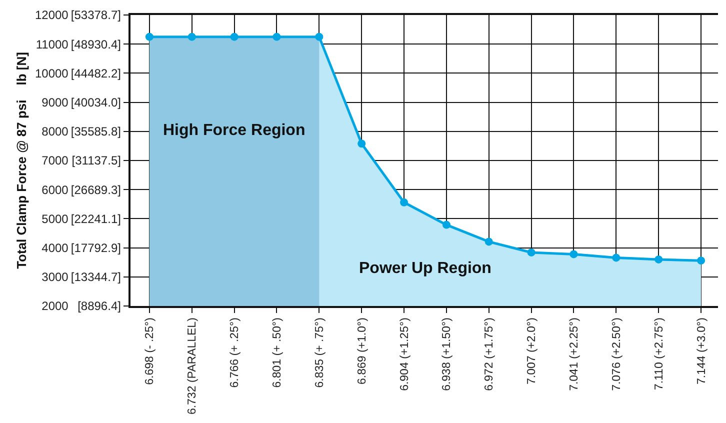  I want to click on y2-tick-label: [31137.5], so click(96, 161).